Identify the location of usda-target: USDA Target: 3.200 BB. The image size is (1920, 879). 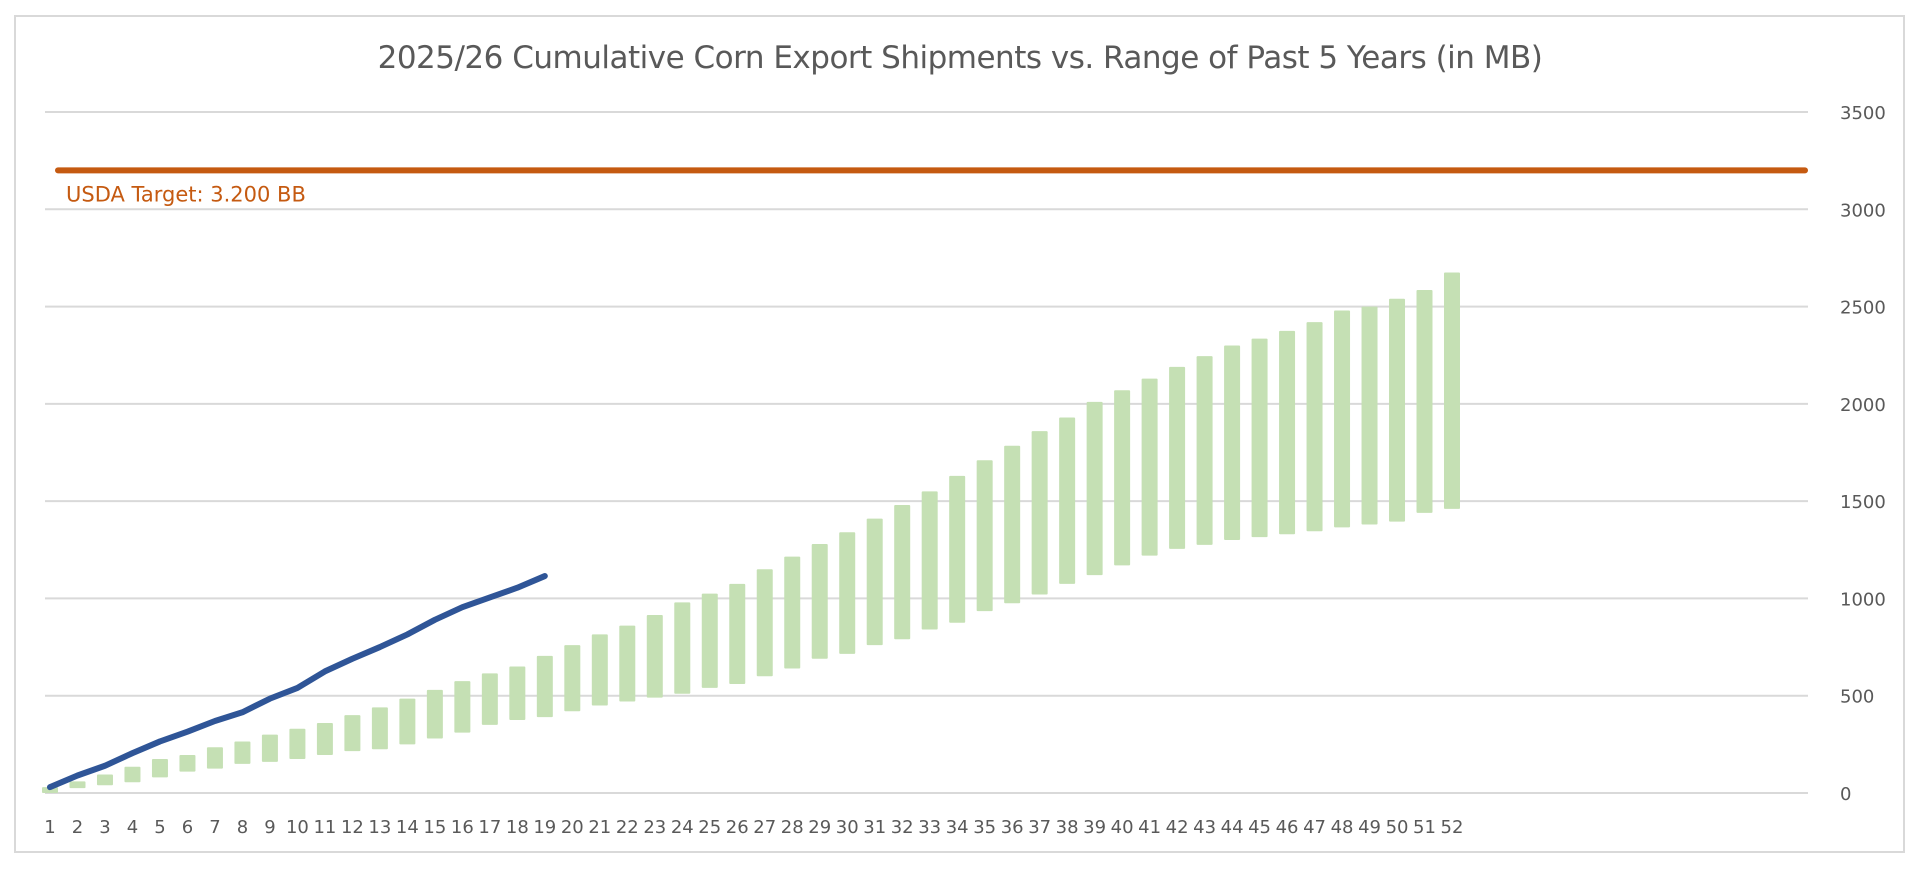
(931, 186).